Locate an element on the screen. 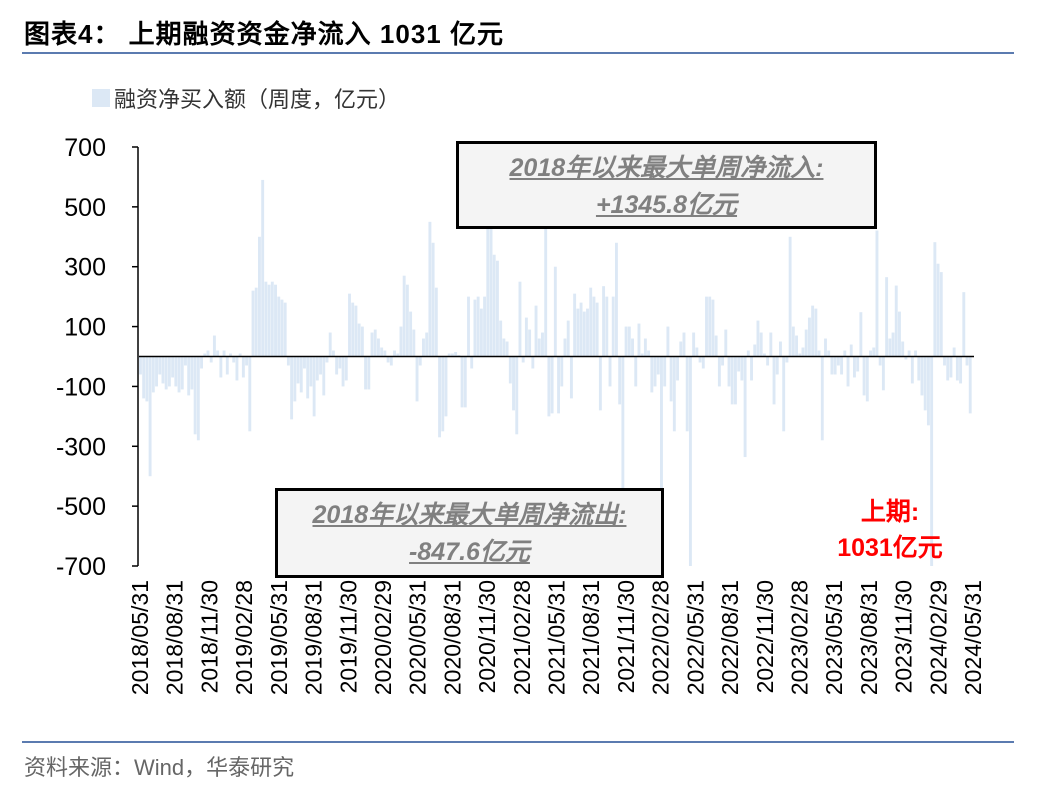  y-tick-label: 100 is located at coordinates (85, 328).